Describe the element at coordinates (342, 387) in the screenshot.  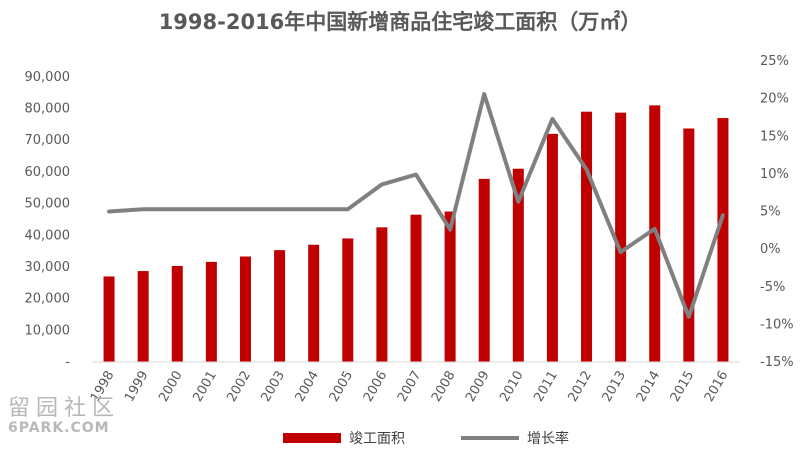
I see `x-tick-label: 2005` at that location.